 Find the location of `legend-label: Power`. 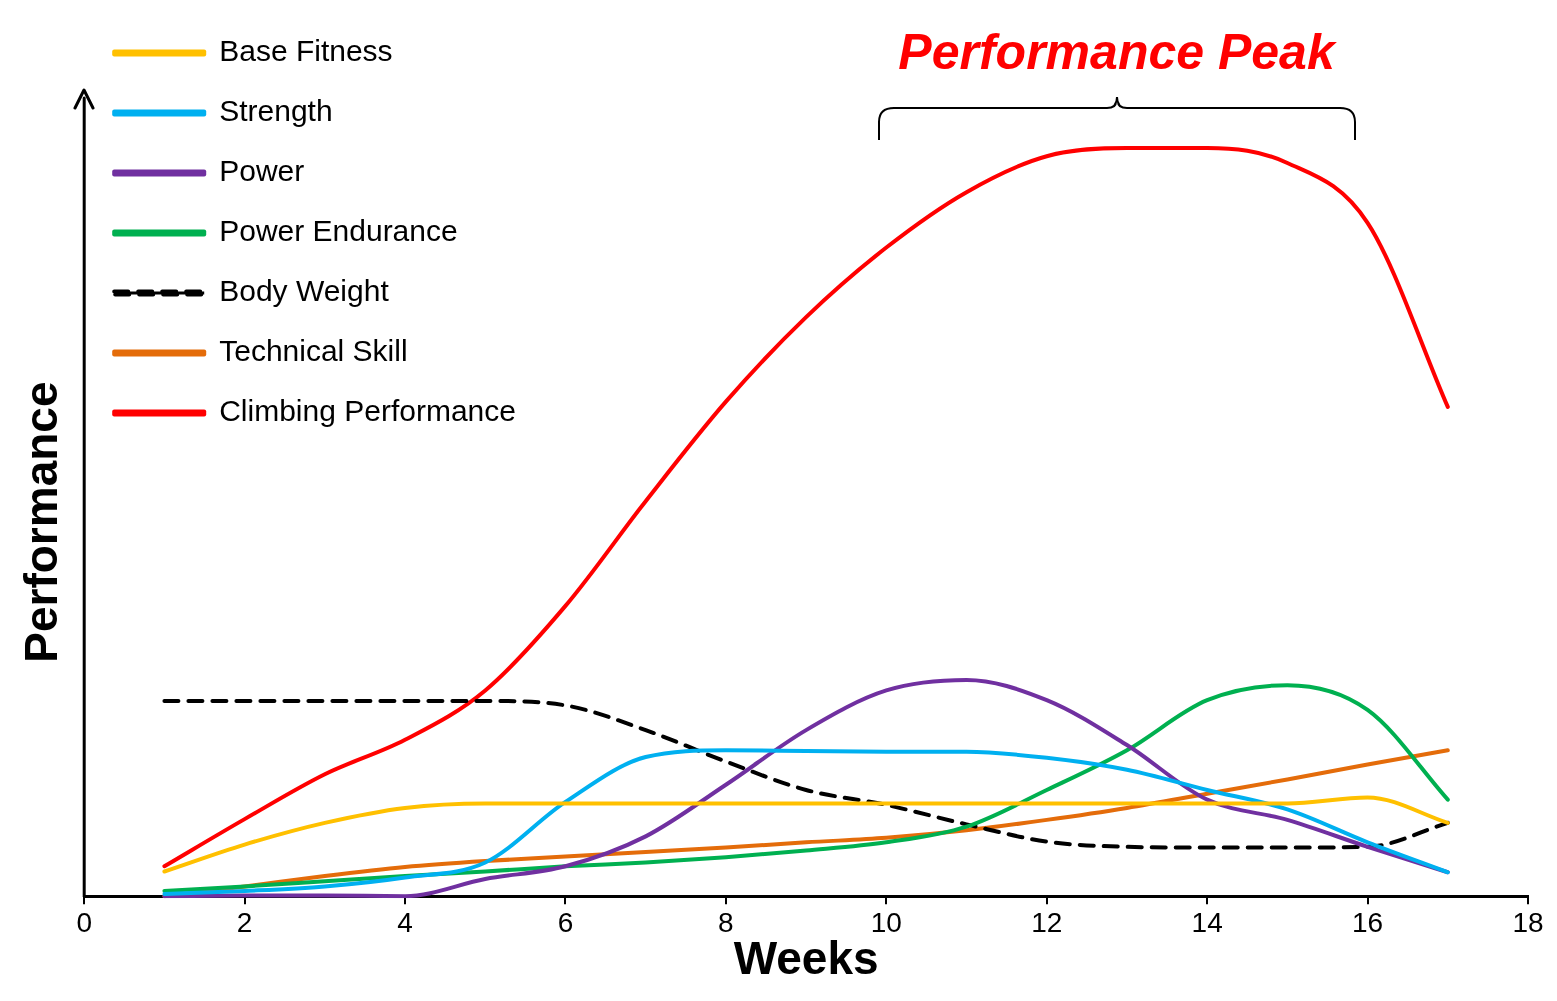

legend-label: Power is located at coordinates (262, 171).